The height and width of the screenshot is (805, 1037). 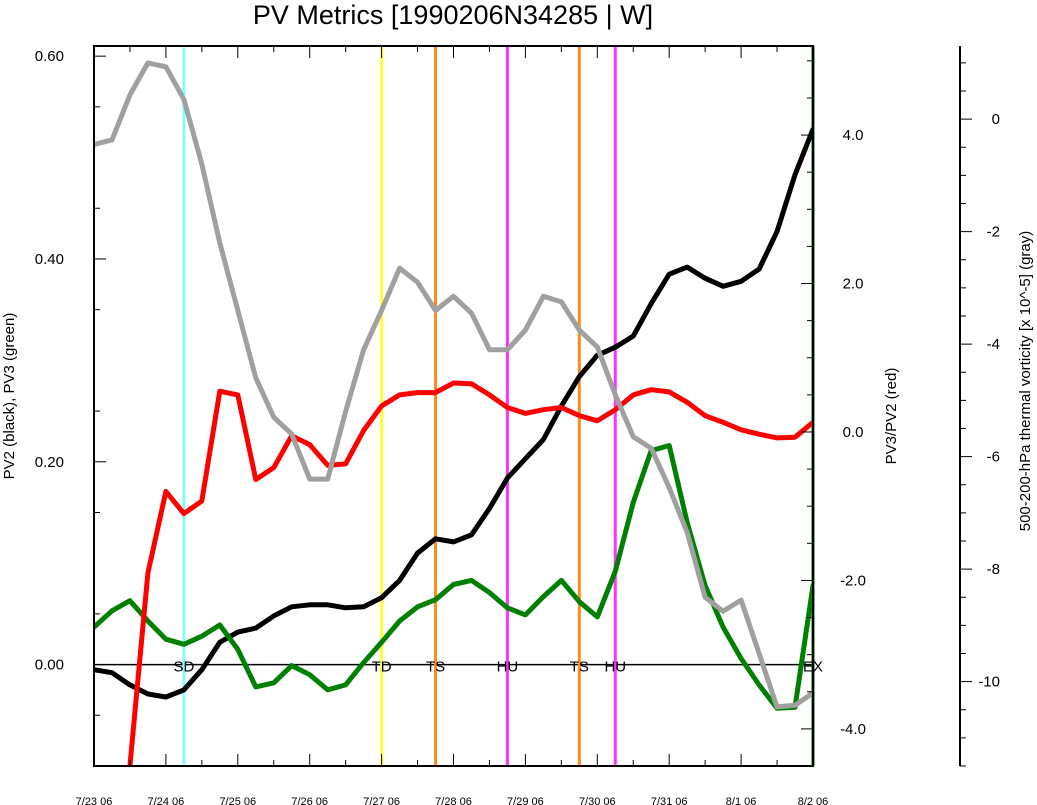 I want to click on y-far-right-tick-label-1: -2, so click(x=993, y=232).